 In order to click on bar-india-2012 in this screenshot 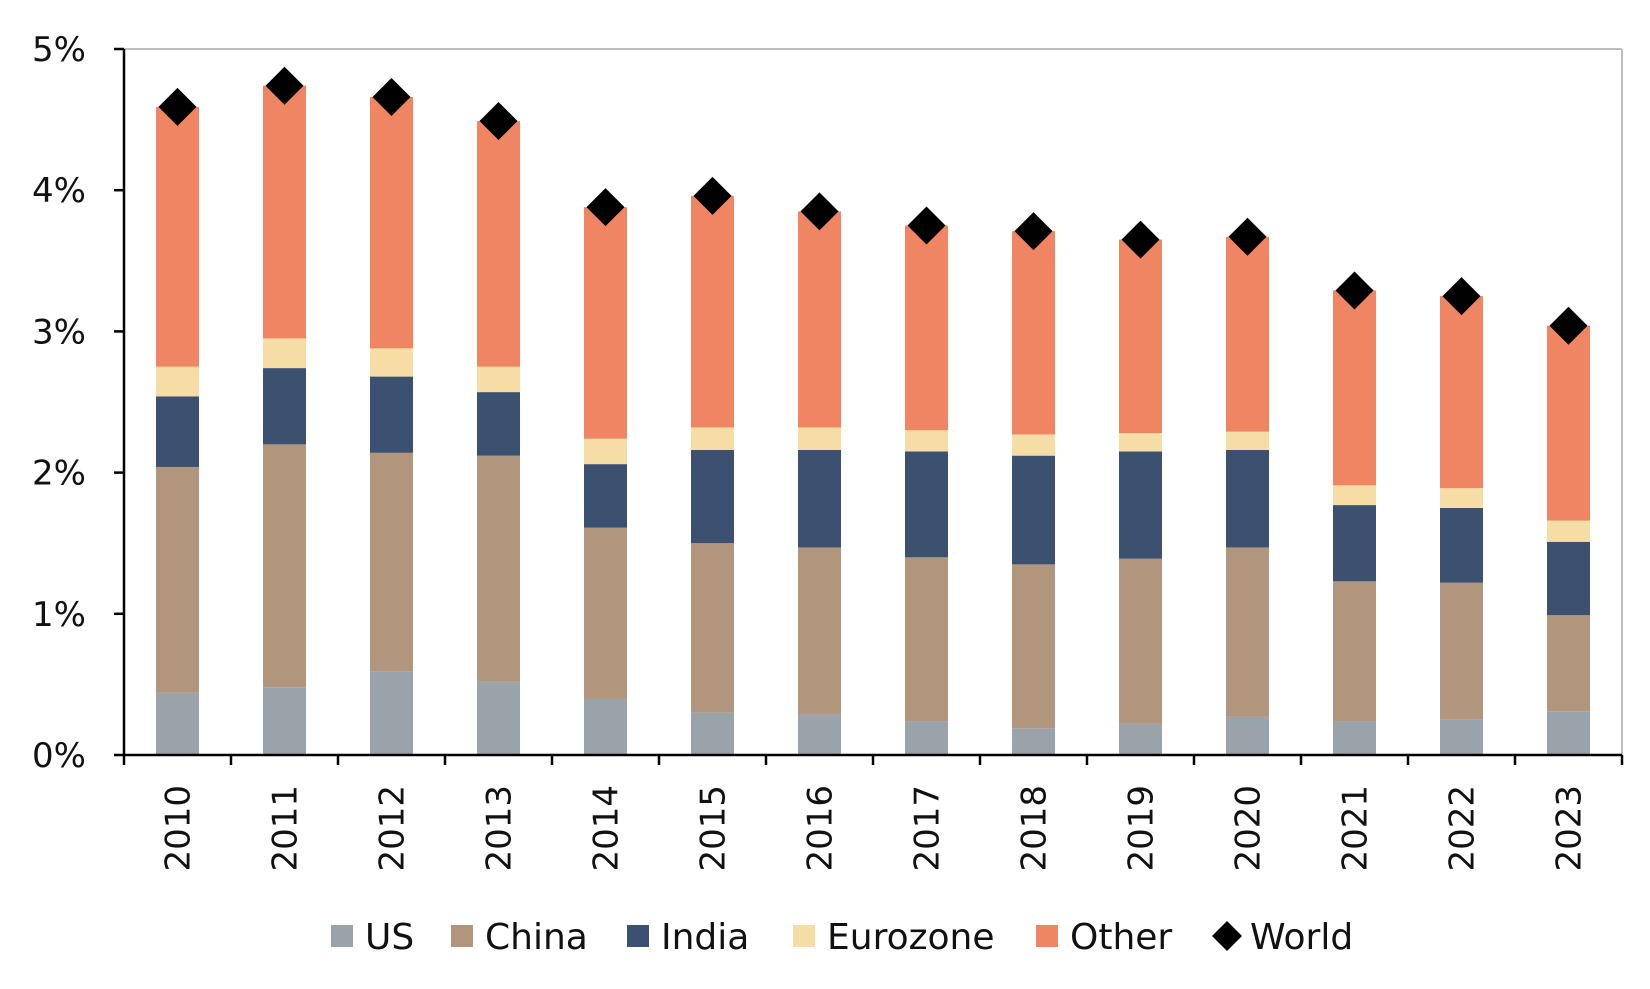, I will do `click(391, 414)`.